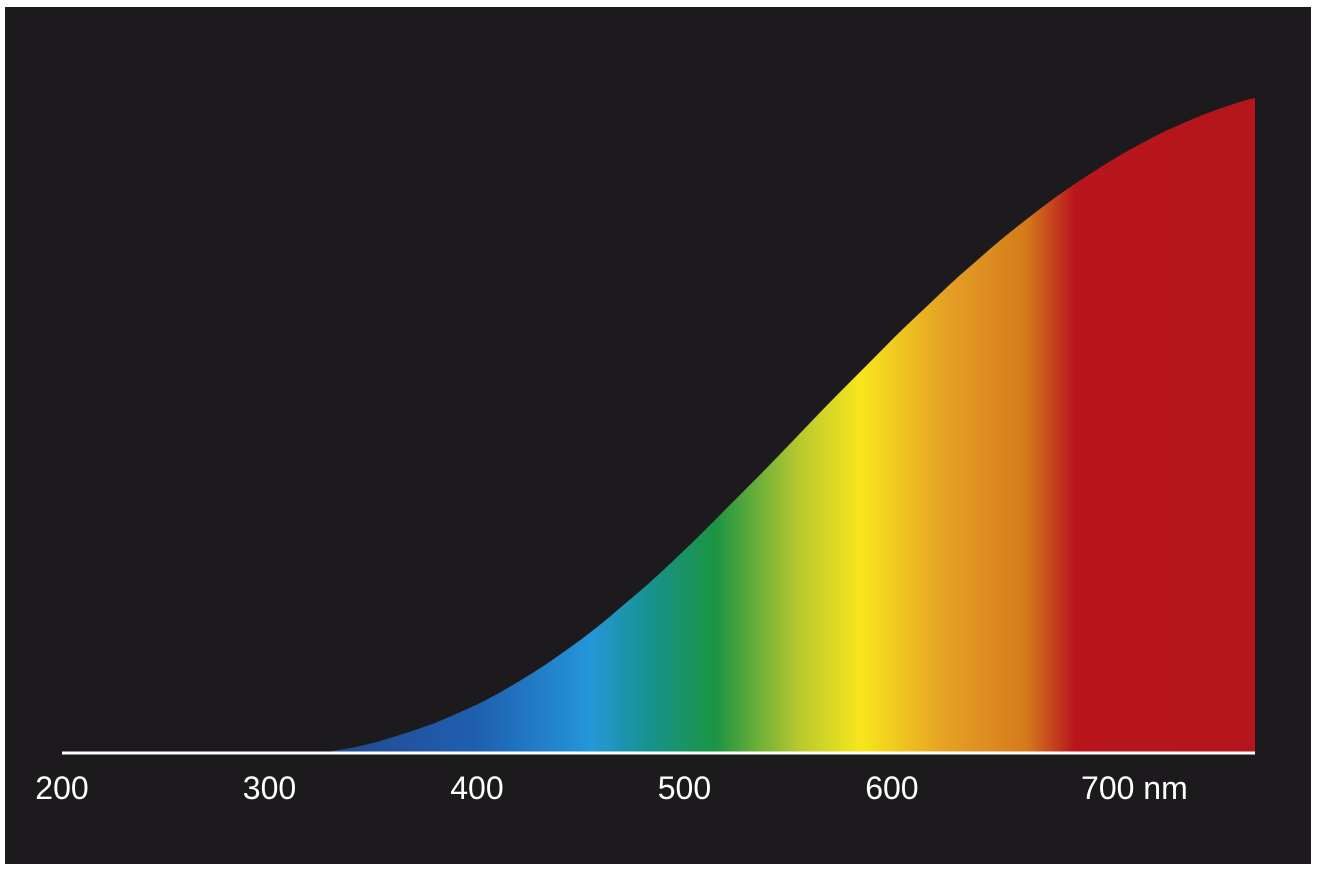  What do you see at coordinates (269, 788) in the screenshot?
I see `x-tick-label-300: 300` at bounding box center [269, 788].